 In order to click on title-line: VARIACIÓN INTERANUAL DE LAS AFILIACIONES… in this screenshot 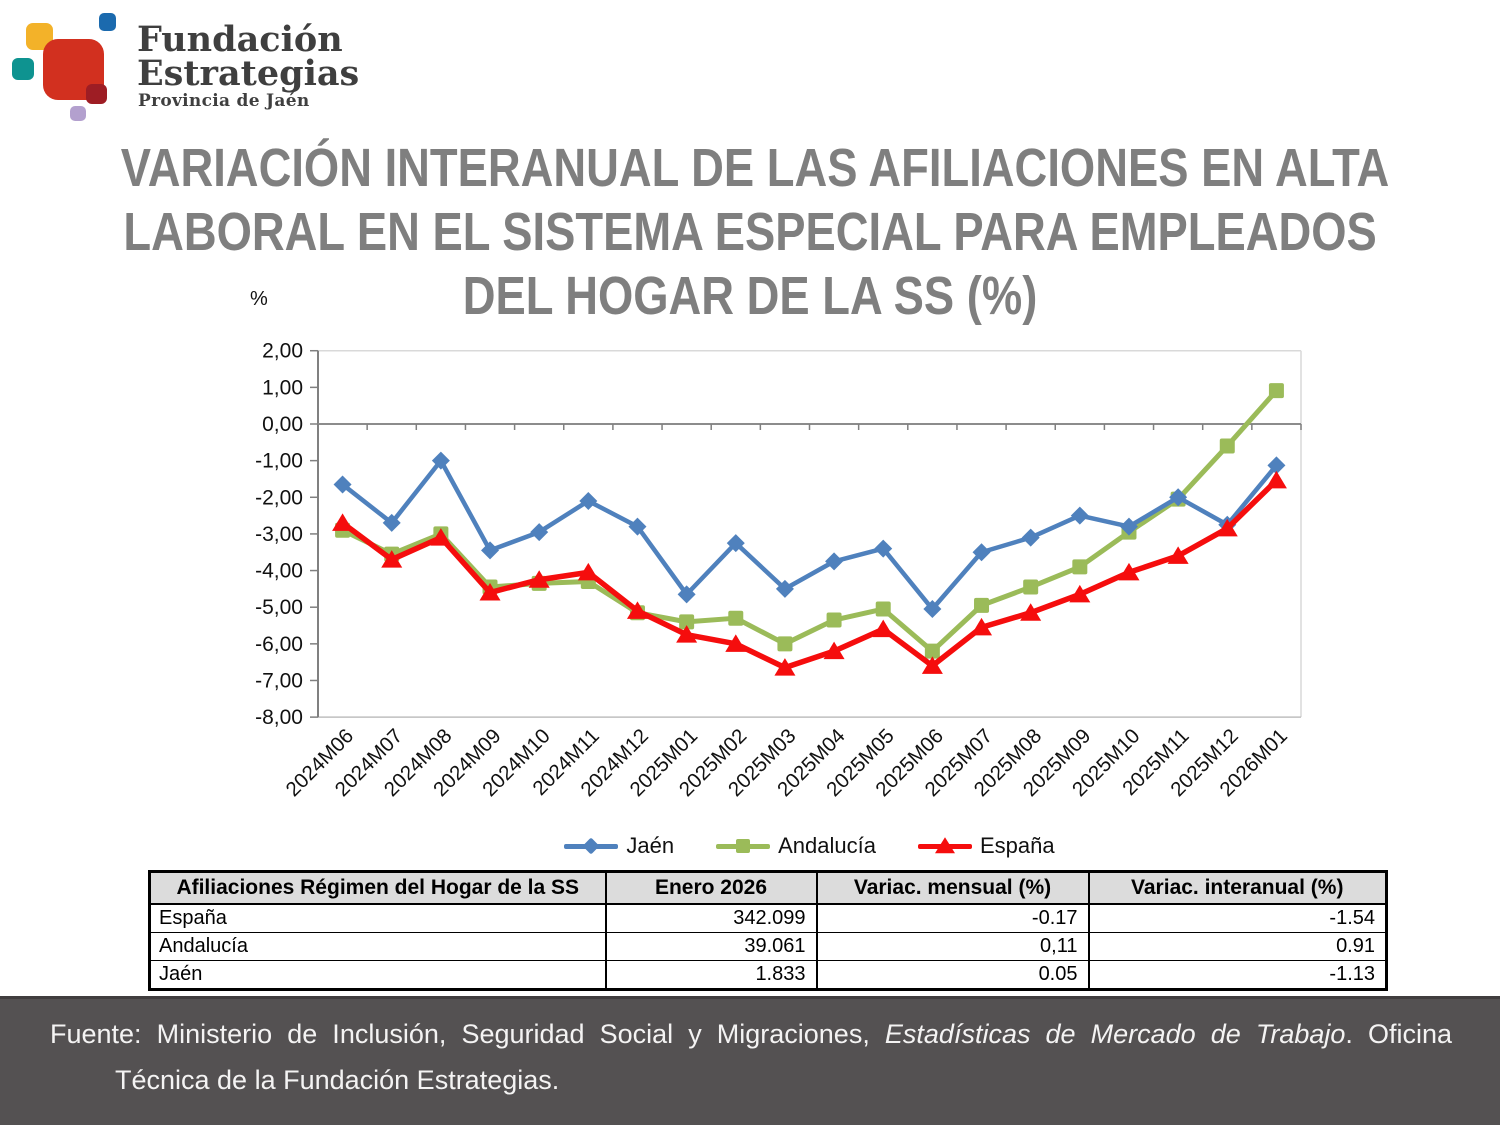, I will do `click(755, 168)`.